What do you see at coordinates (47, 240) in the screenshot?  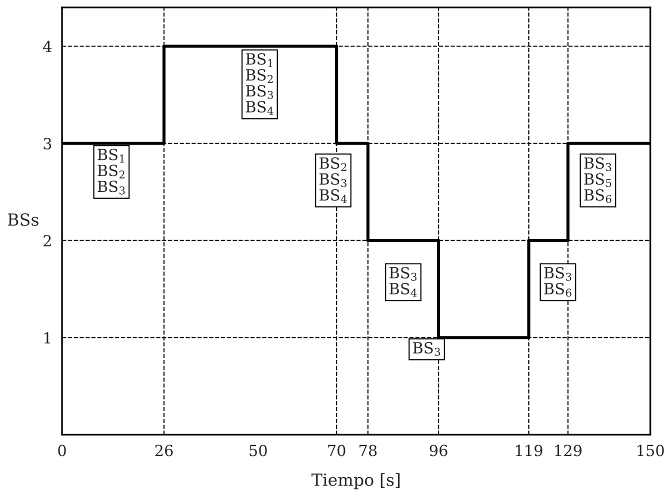 I see `y-tick-label: 2` at bounding box center [47, 240].